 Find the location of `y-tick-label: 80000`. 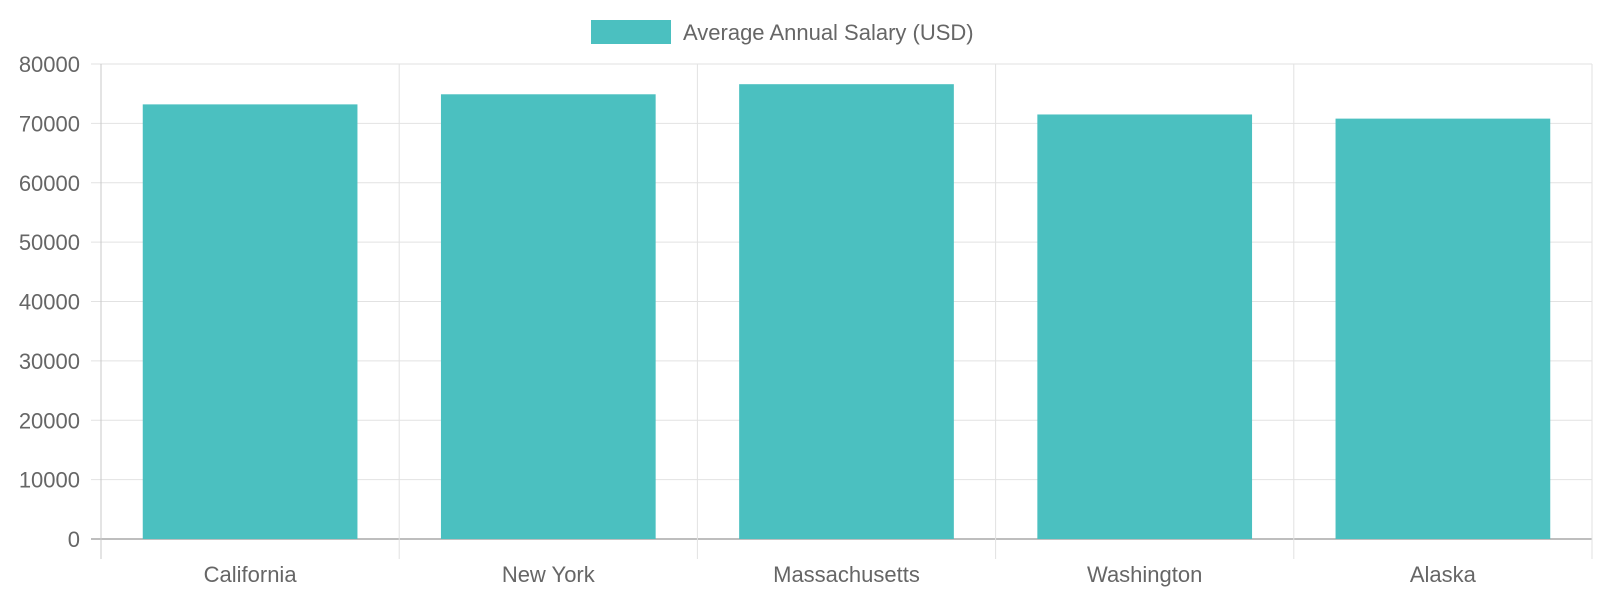

y-tick-label: 80000 is located at coordinates (49, 64).